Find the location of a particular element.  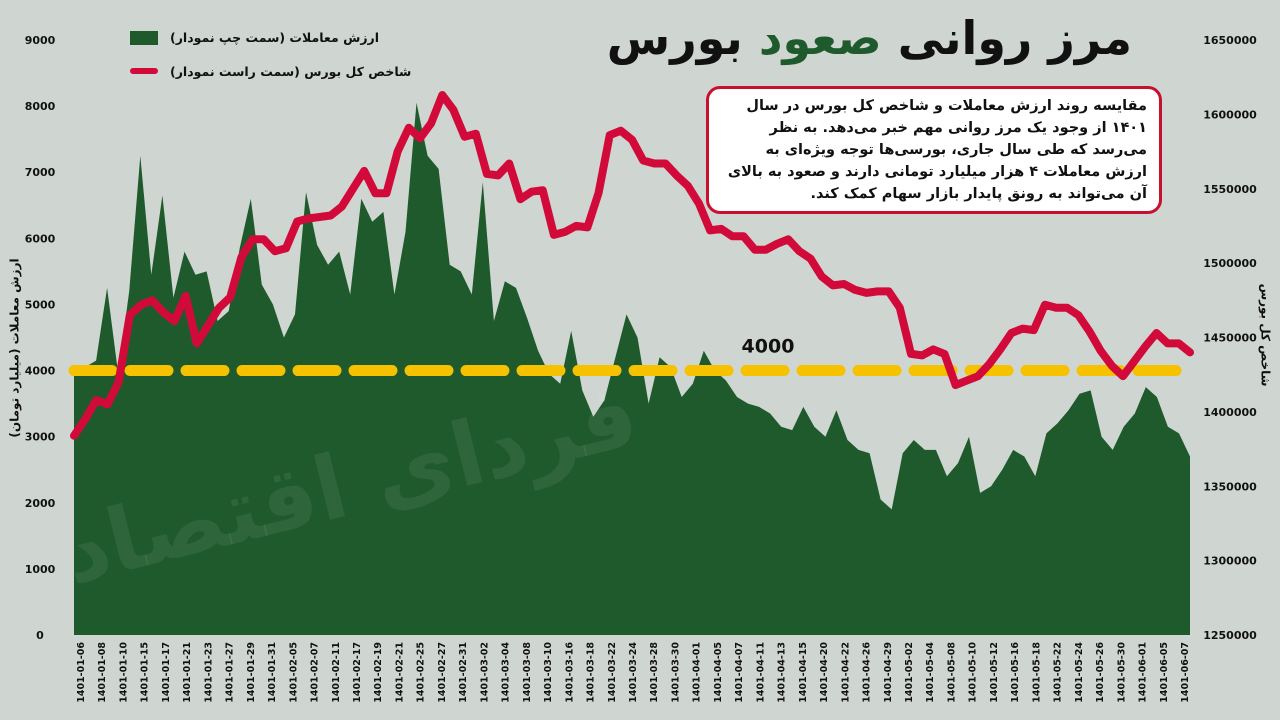

x-tick-label: 1401-02-21 is located at coordinates (399, 672).